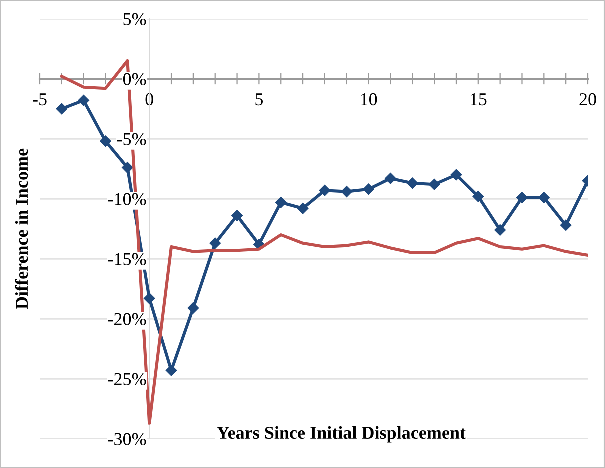 The height and width of the screenshot is (468, 605). Describe the element at coordinates (135, 19) in the screenshot. I see `y-tick-label: 5%` at that location.